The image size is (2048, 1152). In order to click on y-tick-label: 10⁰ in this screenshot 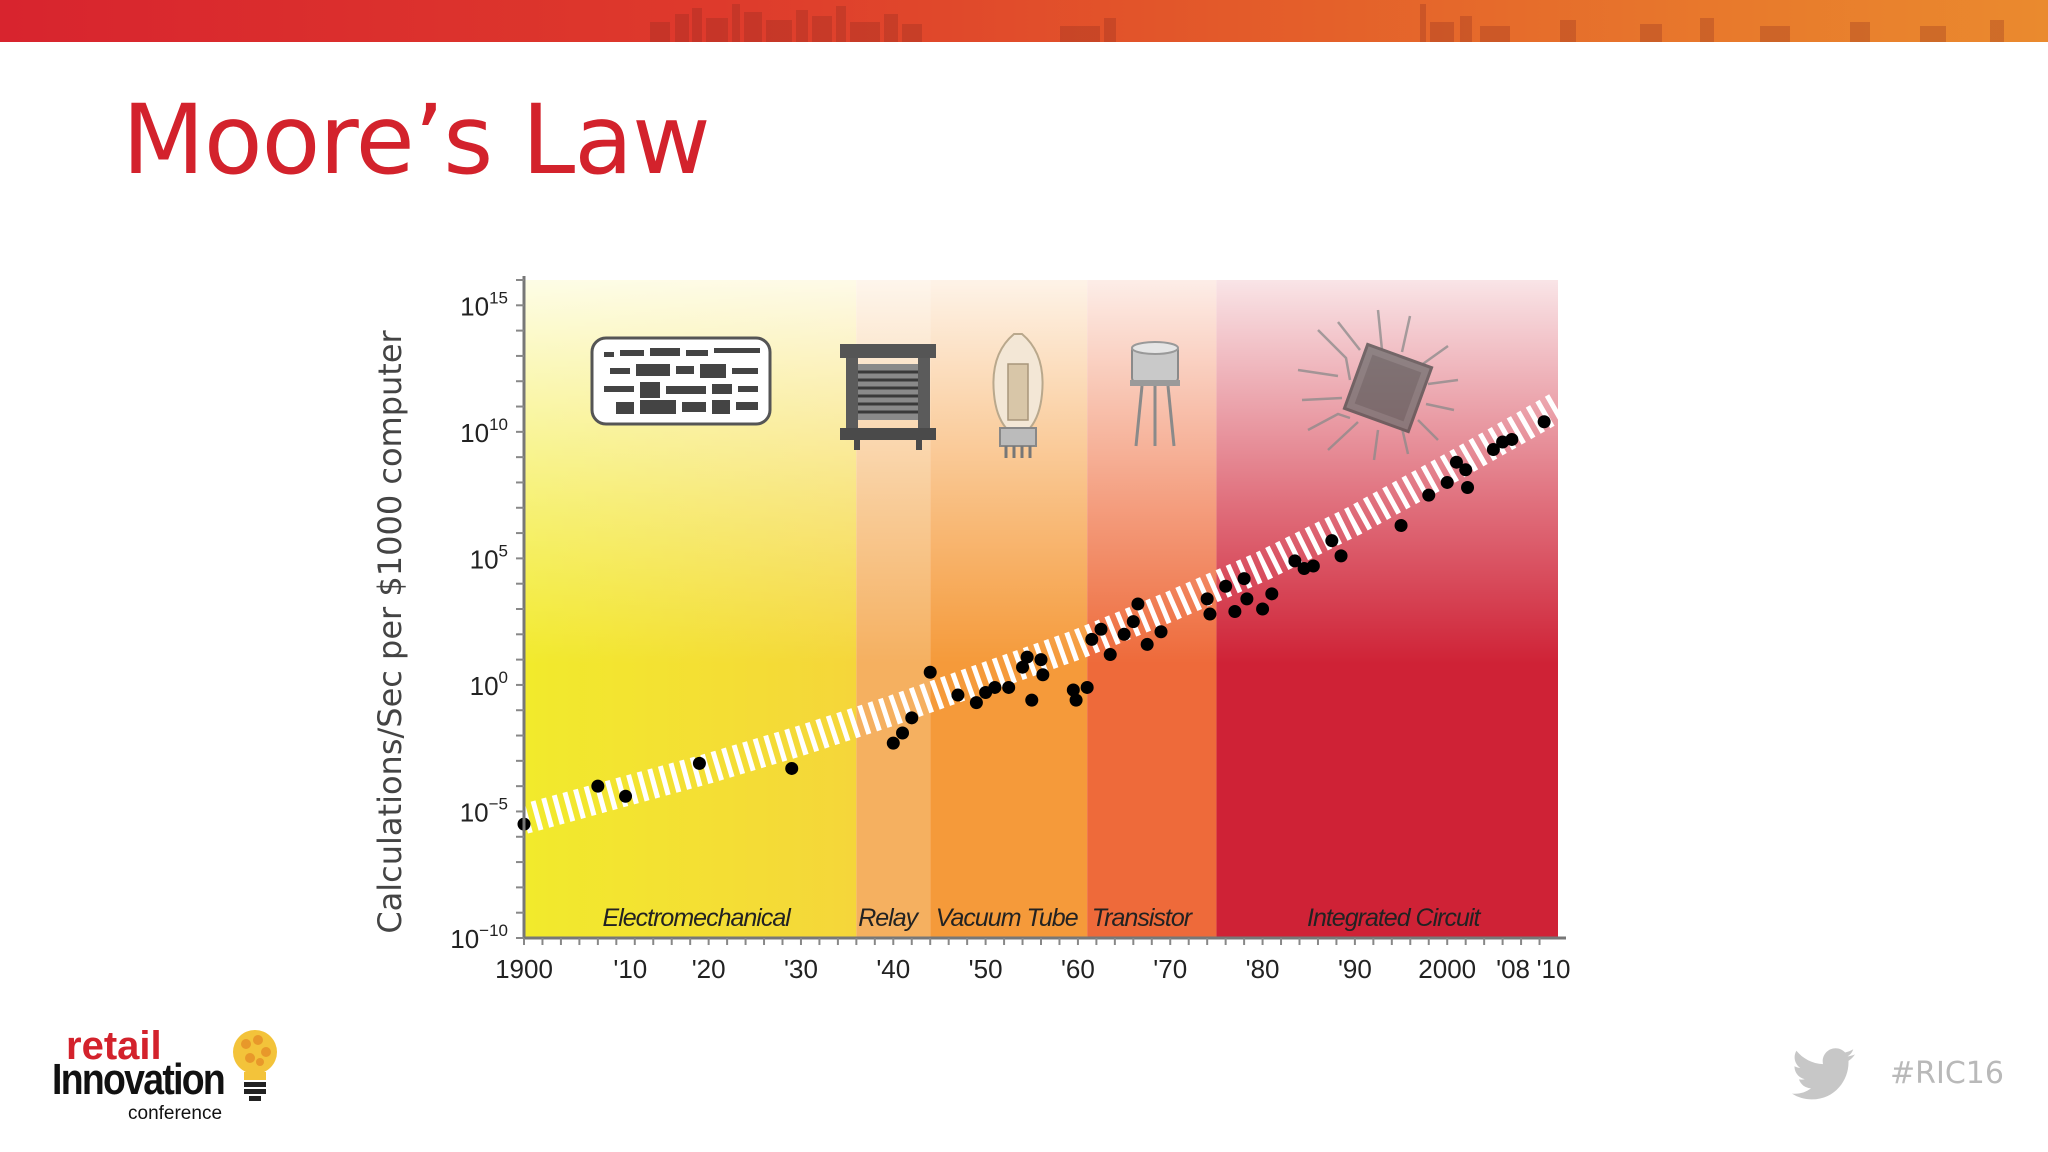, I will do `click(489, 684)`.